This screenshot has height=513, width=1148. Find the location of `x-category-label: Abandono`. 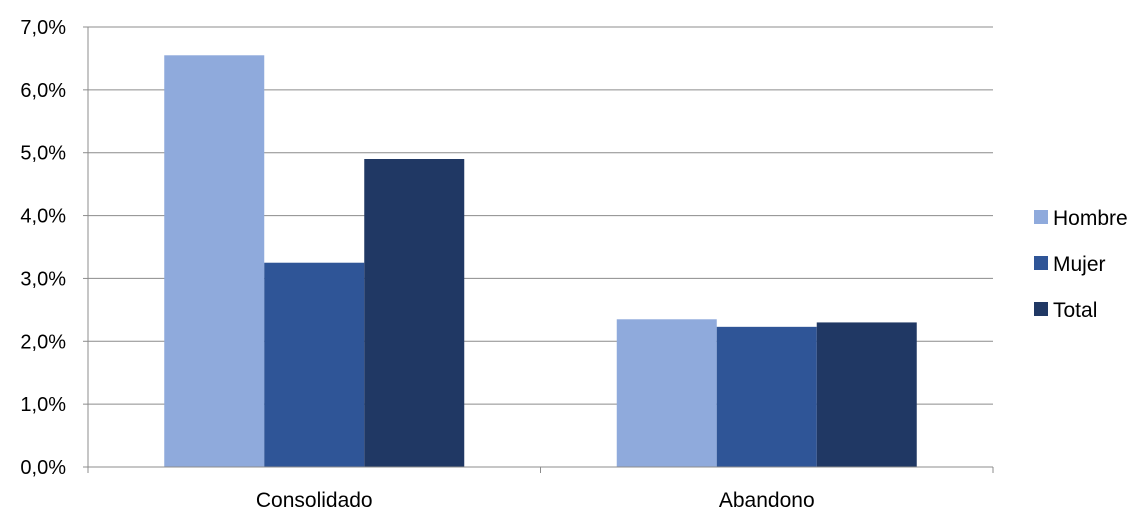

x-category-label: Abandono is located at coordinates (767, 498).